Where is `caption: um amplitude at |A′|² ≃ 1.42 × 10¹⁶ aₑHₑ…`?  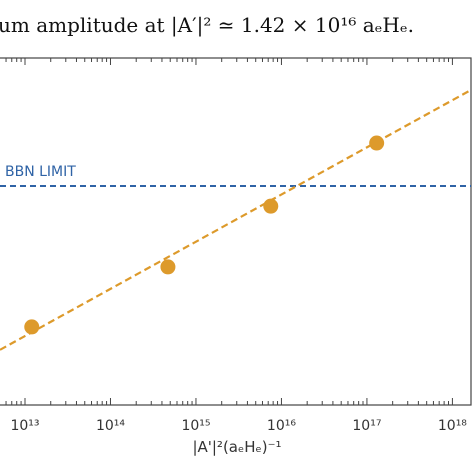 caption: um amplitude at |A′|² ≃ 1.42 × 10¹⁶ aₑHₑ… is located at coordinates (207, 25).